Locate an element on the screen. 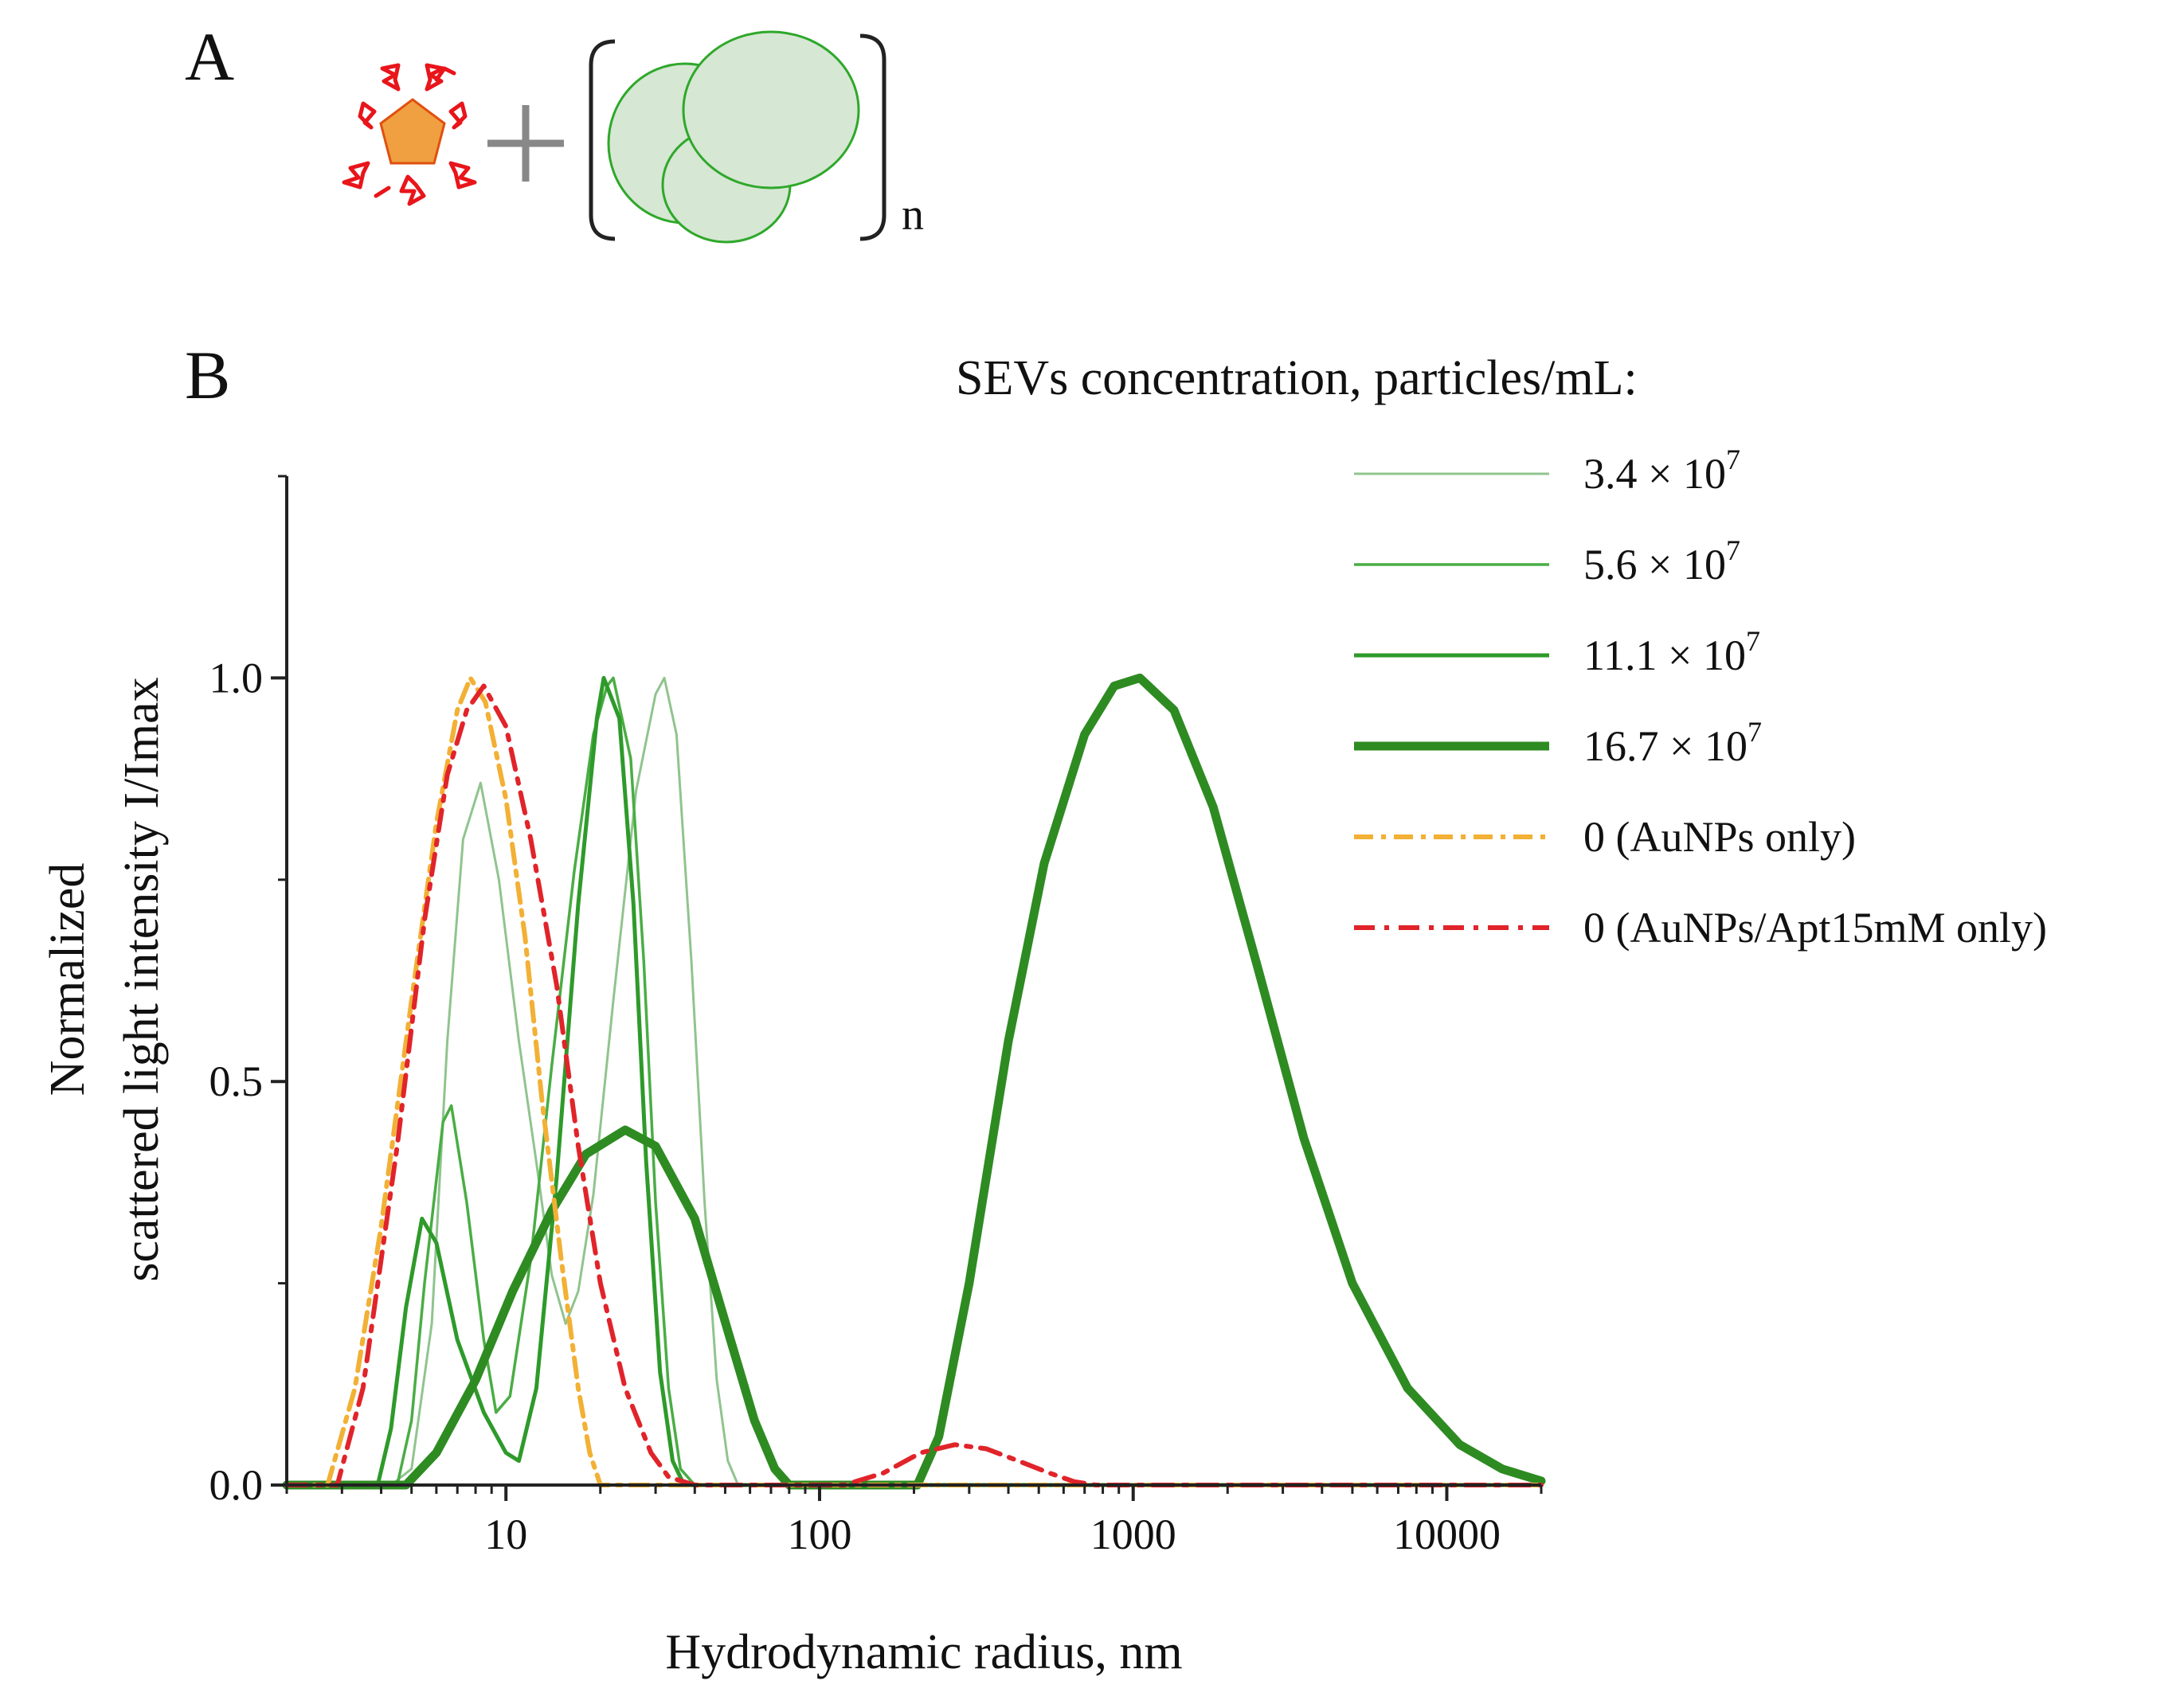 This screenshot has height=1708, width=2180. legend-item-4: 16.7 × 107 is located at coordinates (1558, 743).